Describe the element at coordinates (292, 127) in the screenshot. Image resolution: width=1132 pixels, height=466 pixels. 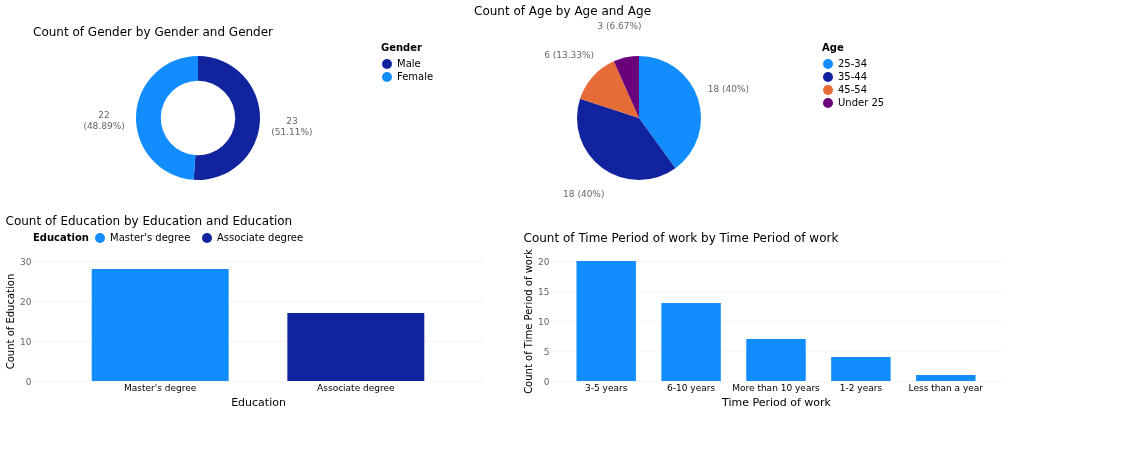
I see `data-label: 23 (51.11%)` at that location.